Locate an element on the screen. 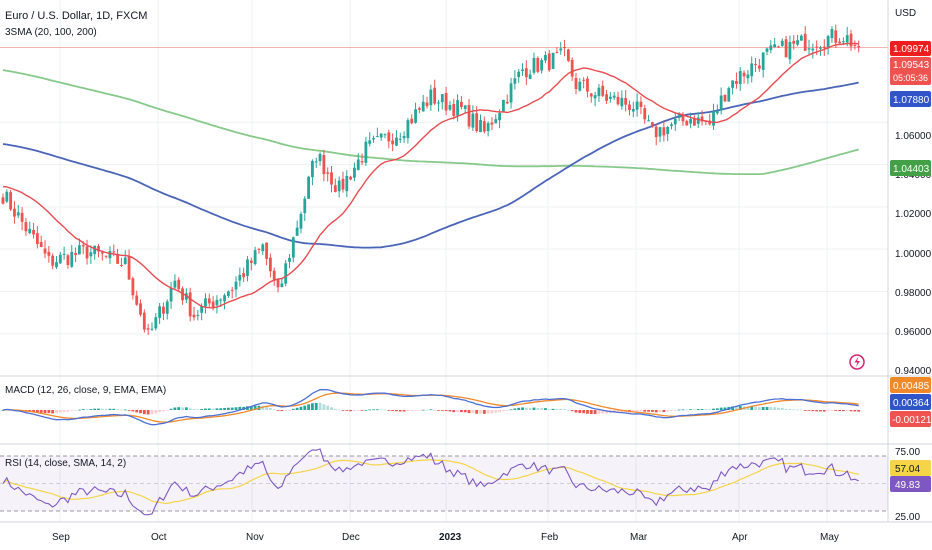  price-tick: 0.98000 is located at coordinates (913, 293).